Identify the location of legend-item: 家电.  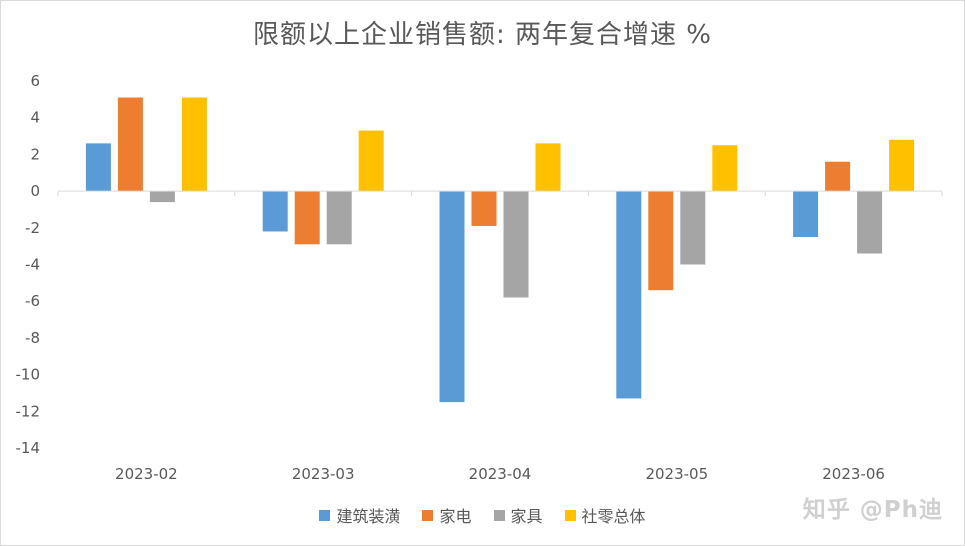
(447, 515).